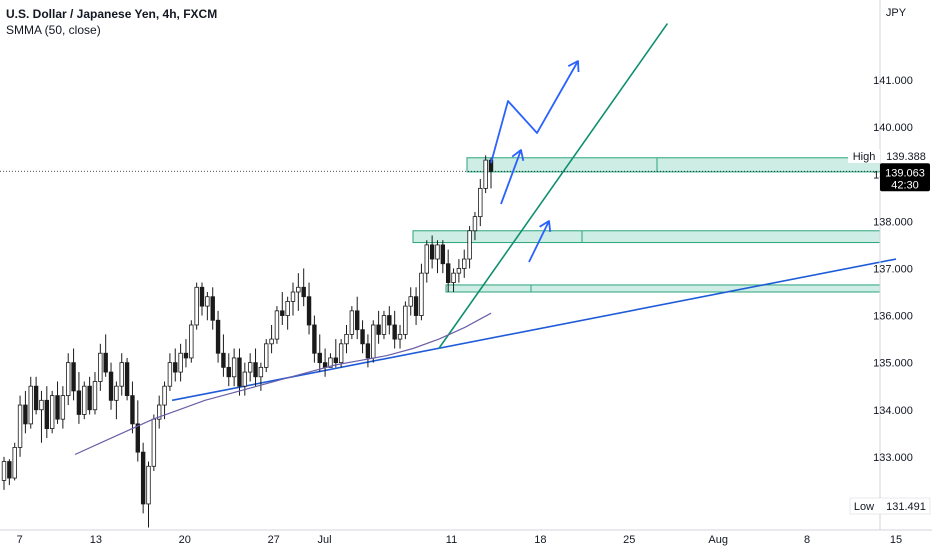 This screenshot has height=550, width=932. Describe the element at coordinates (274, 540) in the screenshot. I see `x-tick-label: 27` at that location.